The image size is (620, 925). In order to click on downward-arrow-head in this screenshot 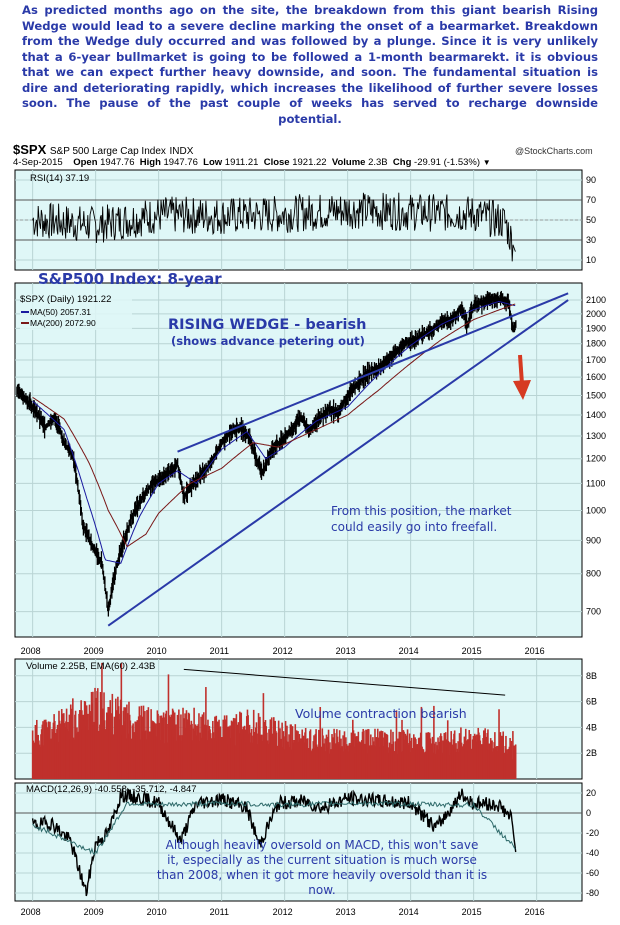, I will do `click(522, 390)`.